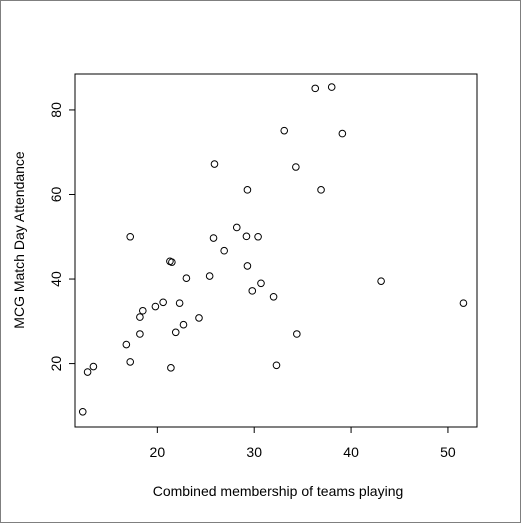 The width and height of the screenshot is (521, 523). I want to click on y-axis: 20 40 60 80, so click(62, 237).